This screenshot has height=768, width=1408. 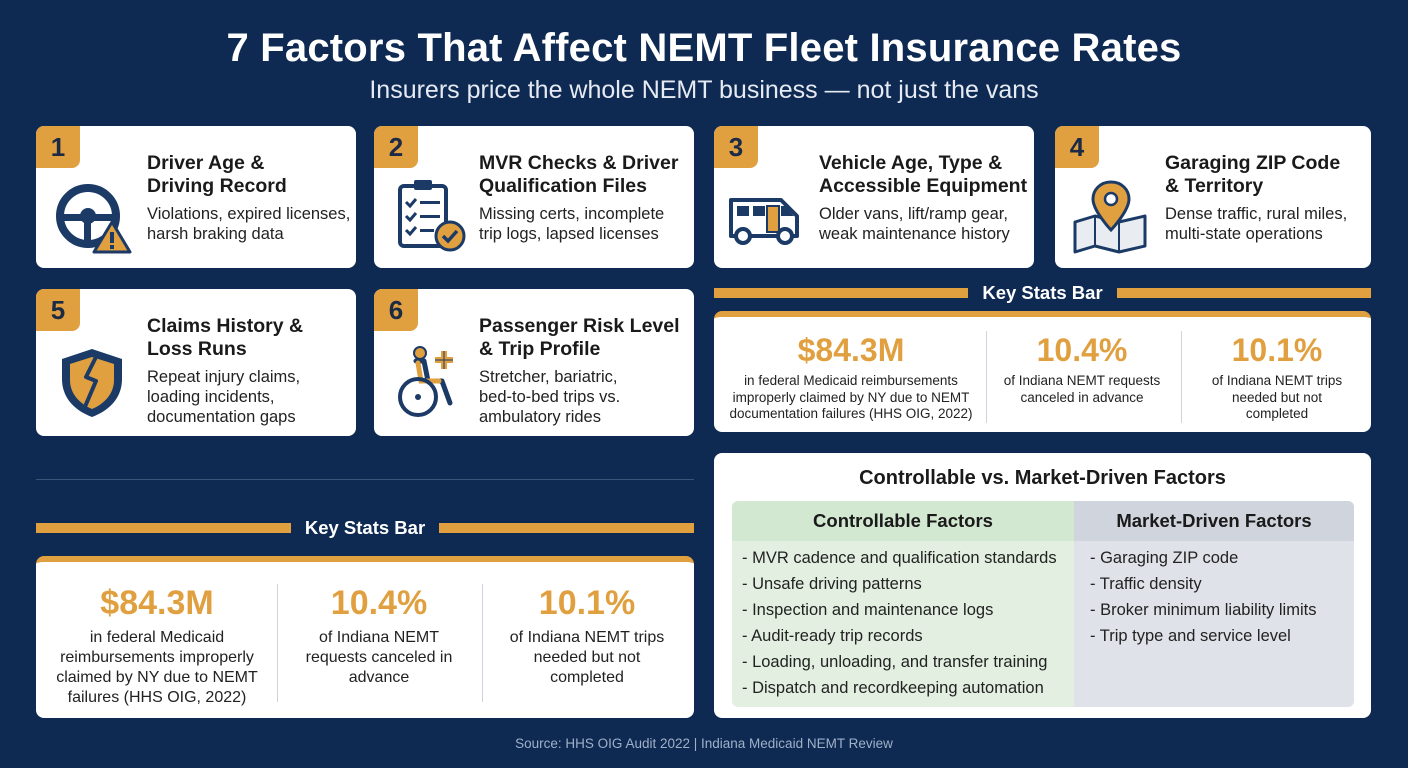 What do you see at coordinates (425, 381) in the screenshot?
I see `wheelchair-medical-icon` at bounding box center [425, 381].